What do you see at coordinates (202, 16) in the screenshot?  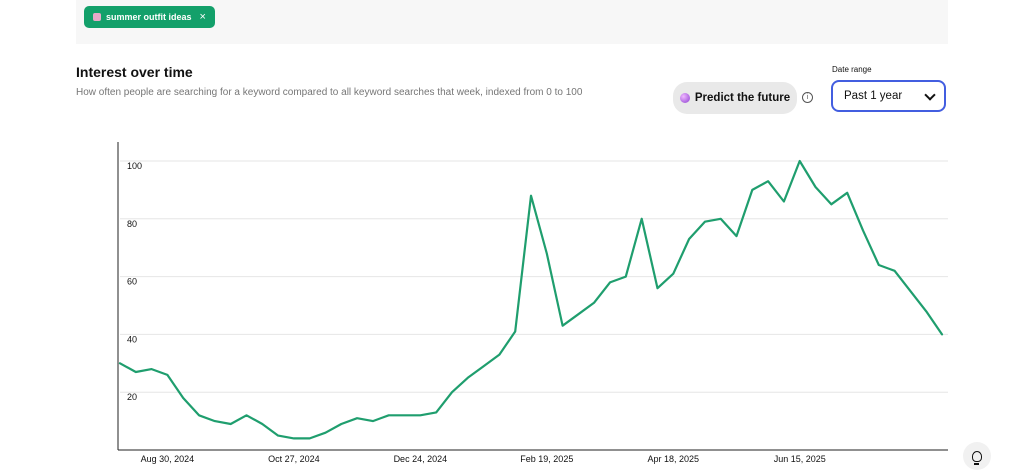 I see `close-icon: ×` at bounding box center [202, 16].